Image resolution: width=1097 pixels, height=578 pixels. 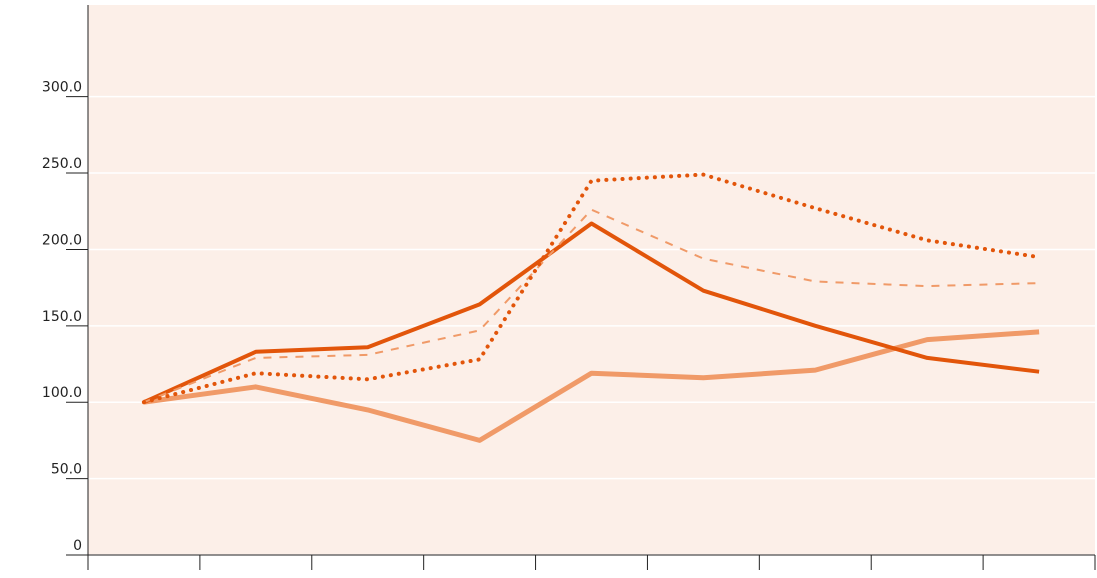 I want to click on y-tick-label: 300.0, so click(x=62, y=88).